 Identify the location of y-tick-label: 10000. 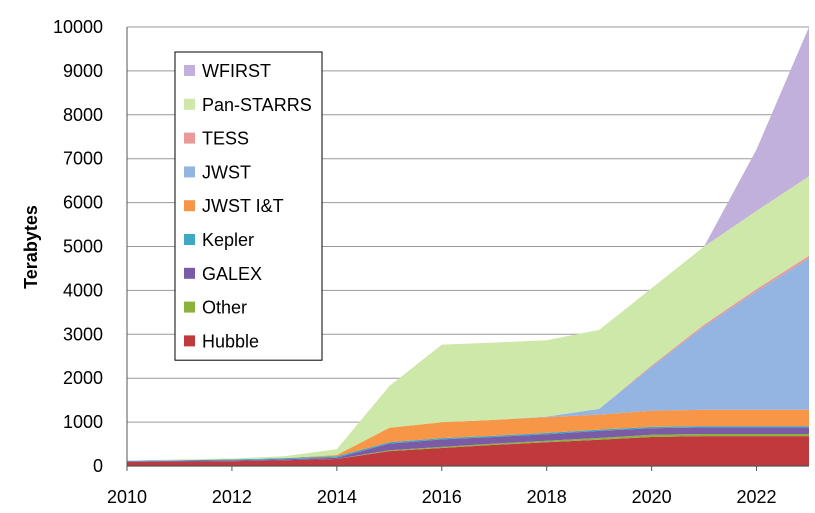
(78, 27).